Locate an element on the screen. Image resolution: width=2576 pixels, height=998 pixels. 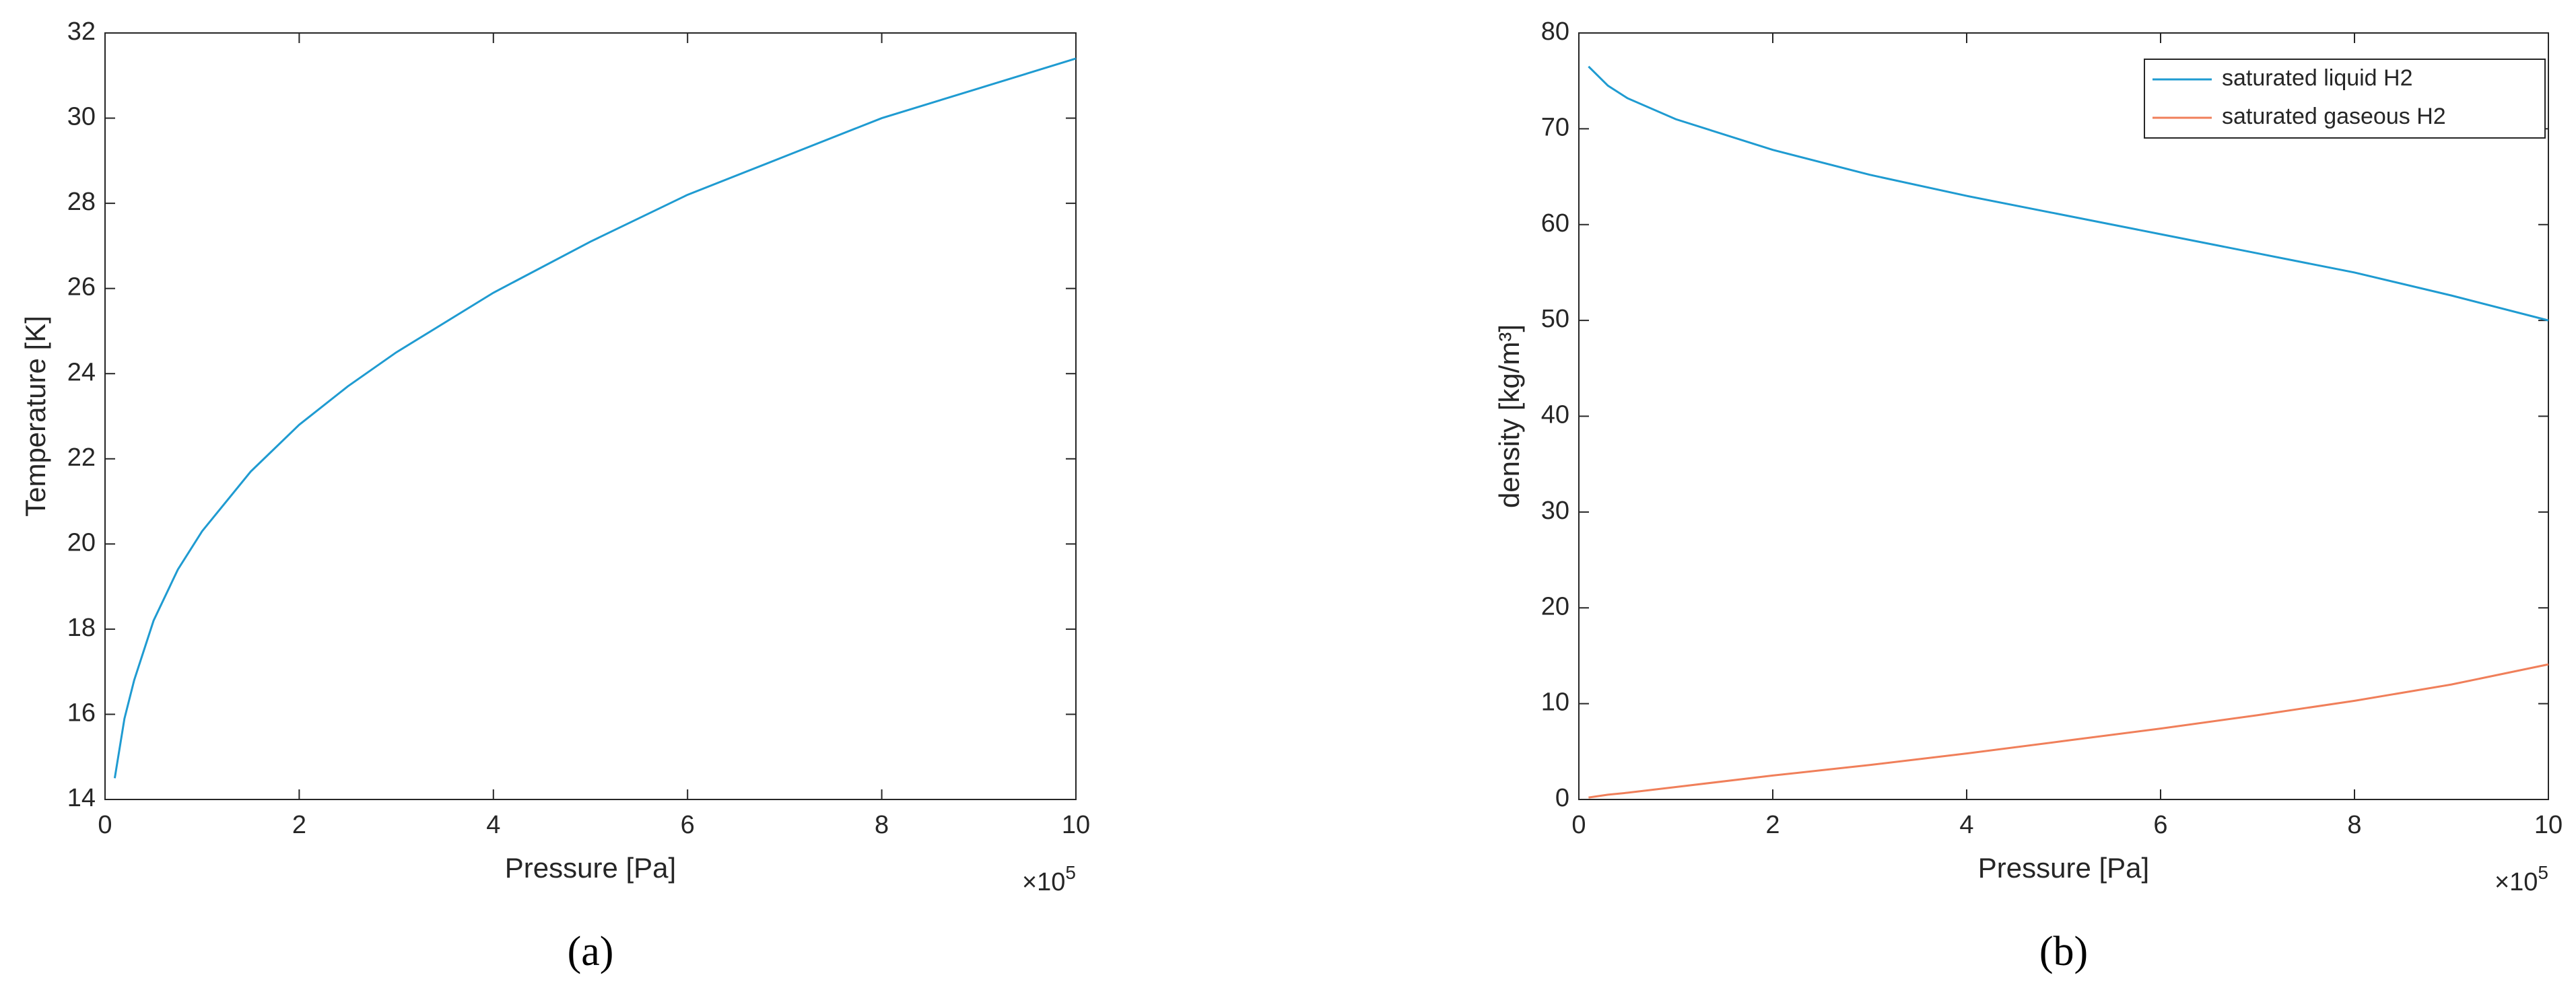
y-tick-label: 32 is located at coordinates (81, 31).